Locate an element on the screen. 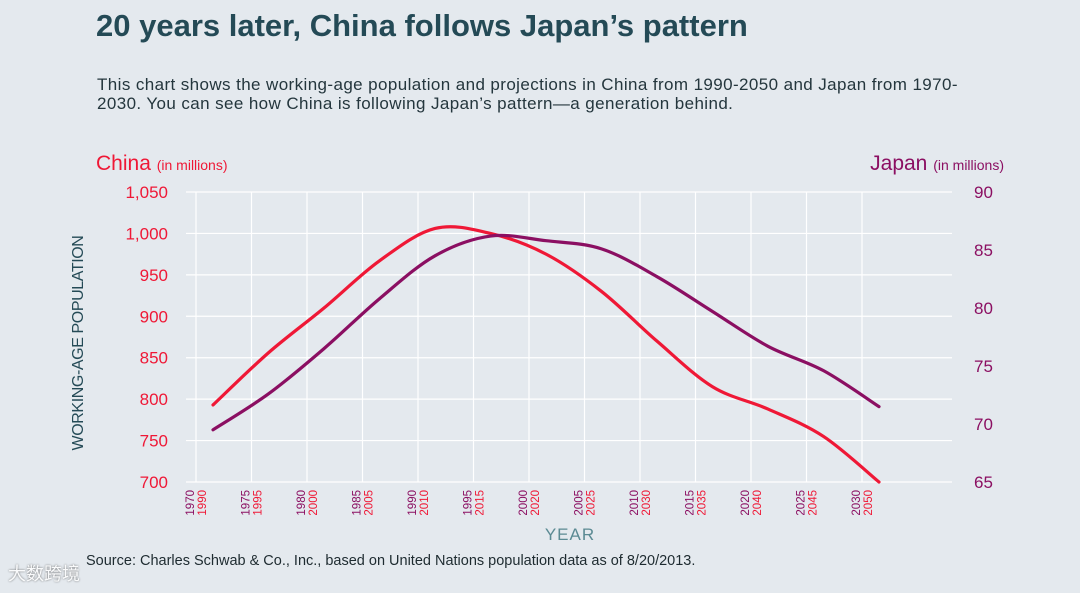 Image resolution: width=1080 pixels, height=593 pixels. x-tick-japan: 2025 is located at coordinates (802, 503).